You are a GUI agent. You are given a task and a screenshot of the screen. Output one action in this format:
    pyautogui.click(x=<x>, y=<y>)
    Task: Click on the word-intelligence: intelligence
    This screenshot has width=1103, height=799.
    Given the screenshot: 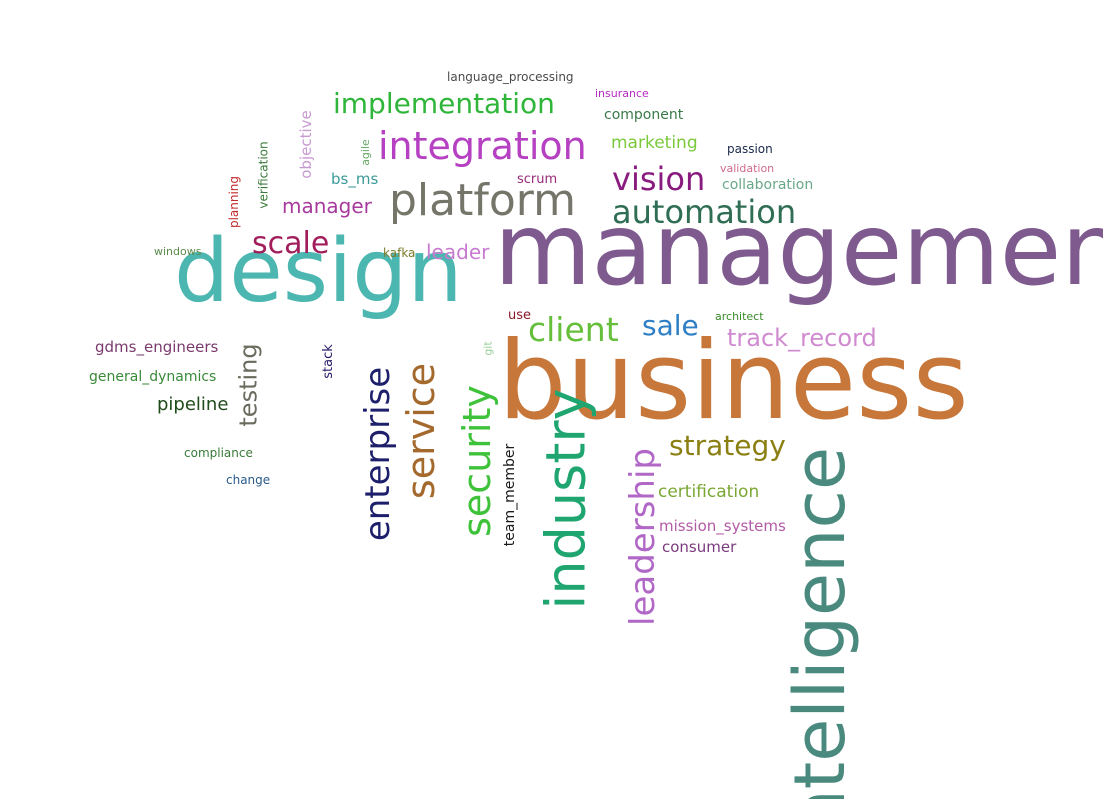 What is the action you would take?
    pyautogui.click(x=820, y=622)
    